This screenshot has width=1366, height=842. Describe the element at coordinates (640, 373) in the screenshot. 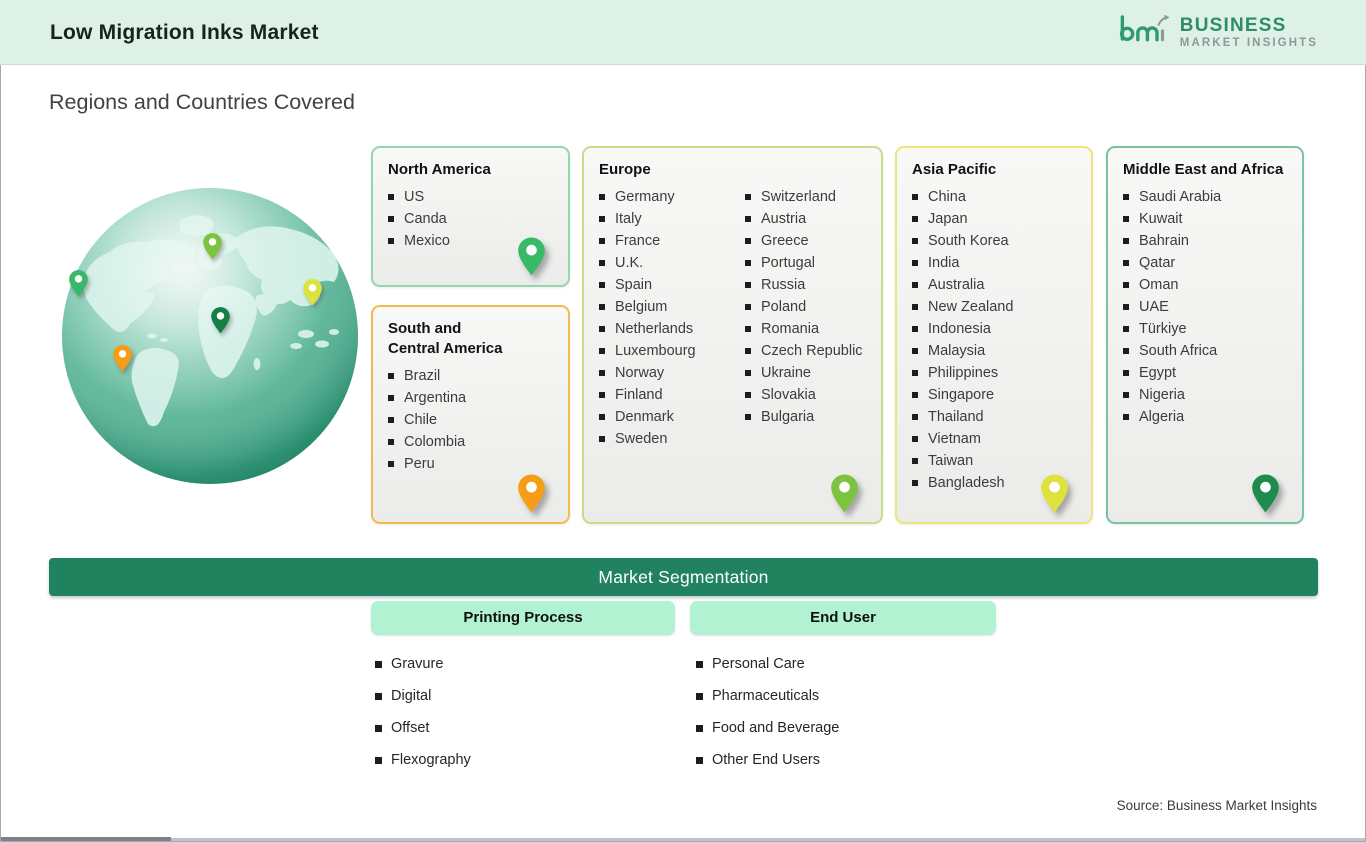

I see `country-label: Norway` at that location.